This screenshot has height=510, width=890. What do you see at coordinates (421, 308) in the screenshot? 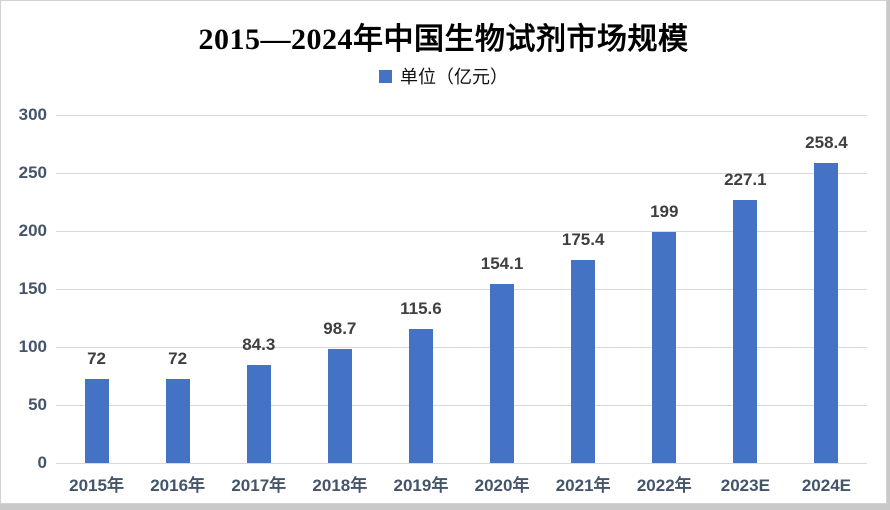
I see `bar-value-label: 115.6` at bounding box center [421, 308].